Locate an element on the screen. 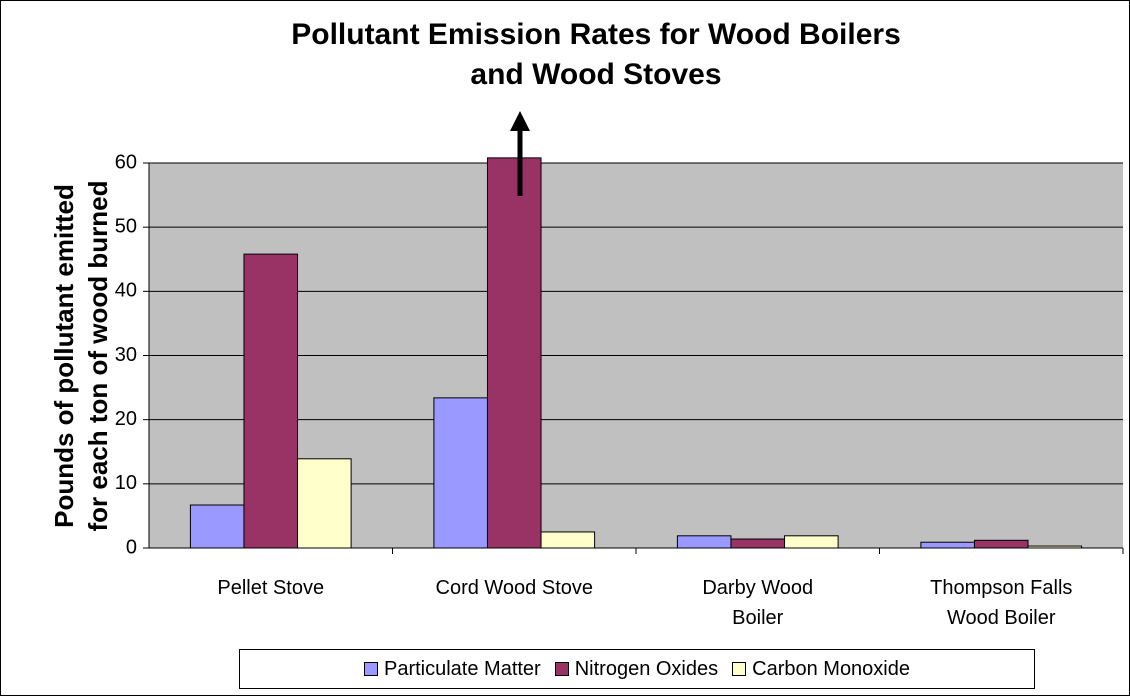  legend-item: Carbon Monoxide is located at coordinates (821, 669).